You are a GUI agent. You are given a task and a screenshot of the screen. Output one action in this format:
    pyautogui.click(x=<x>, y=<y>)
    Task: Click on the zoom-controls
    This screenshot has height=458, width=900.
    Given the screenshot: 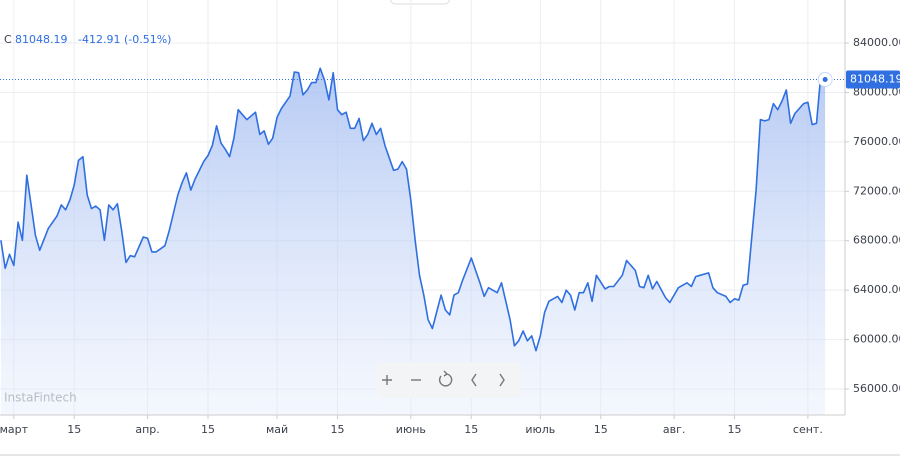 What is the action you would take?
    pyautogui.click(x=449, y=380)
    